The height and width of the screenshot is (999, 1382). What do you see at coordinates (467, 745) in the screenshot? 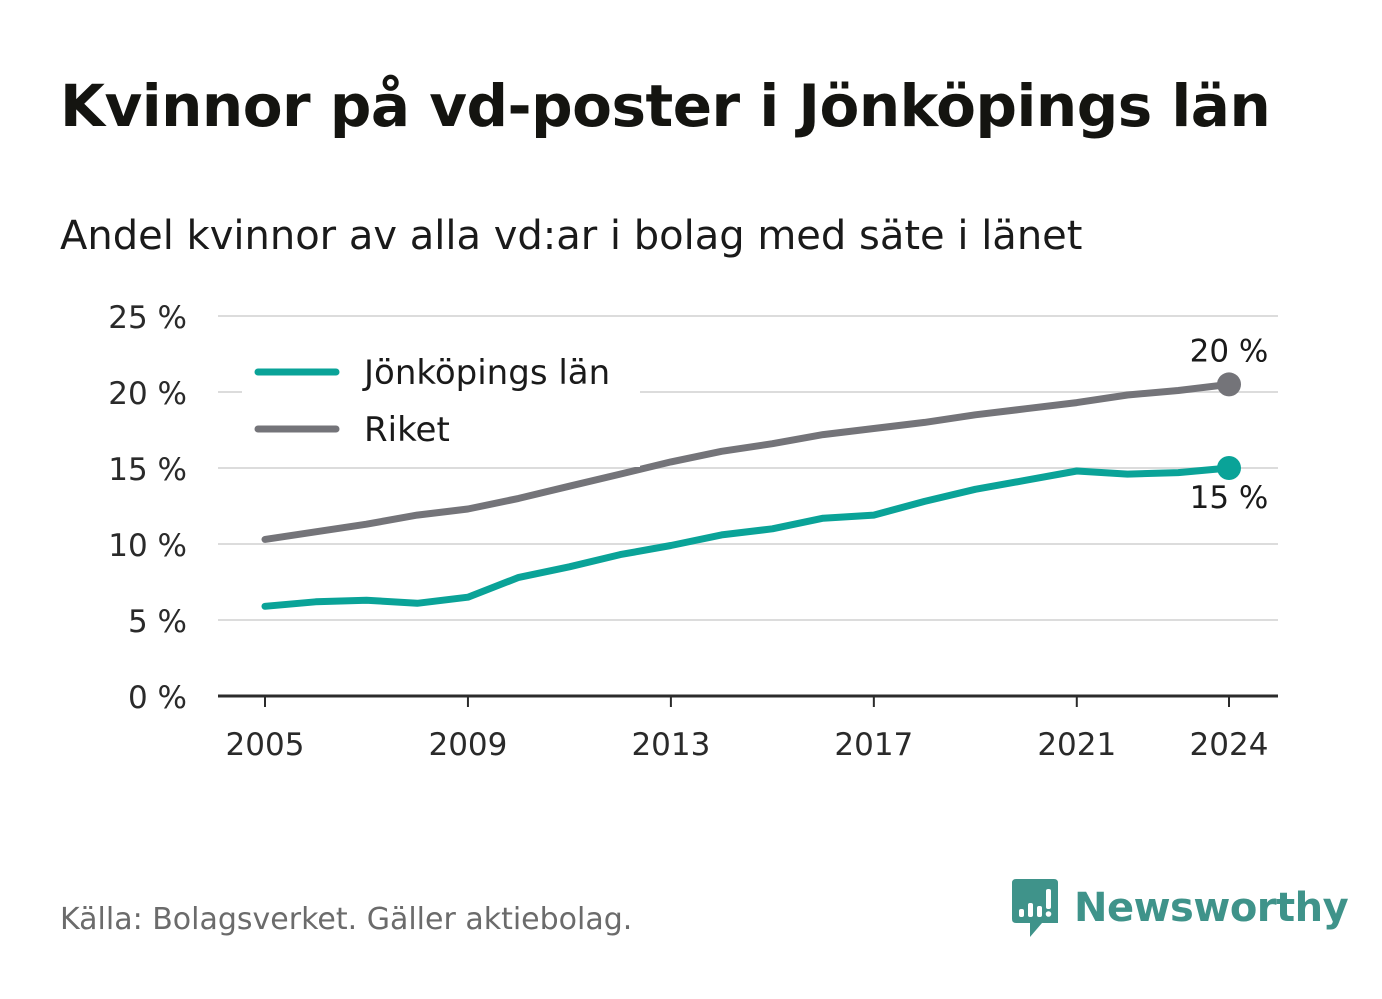
I see `x-tick-label: 2009` at bounding box center [467, 745].